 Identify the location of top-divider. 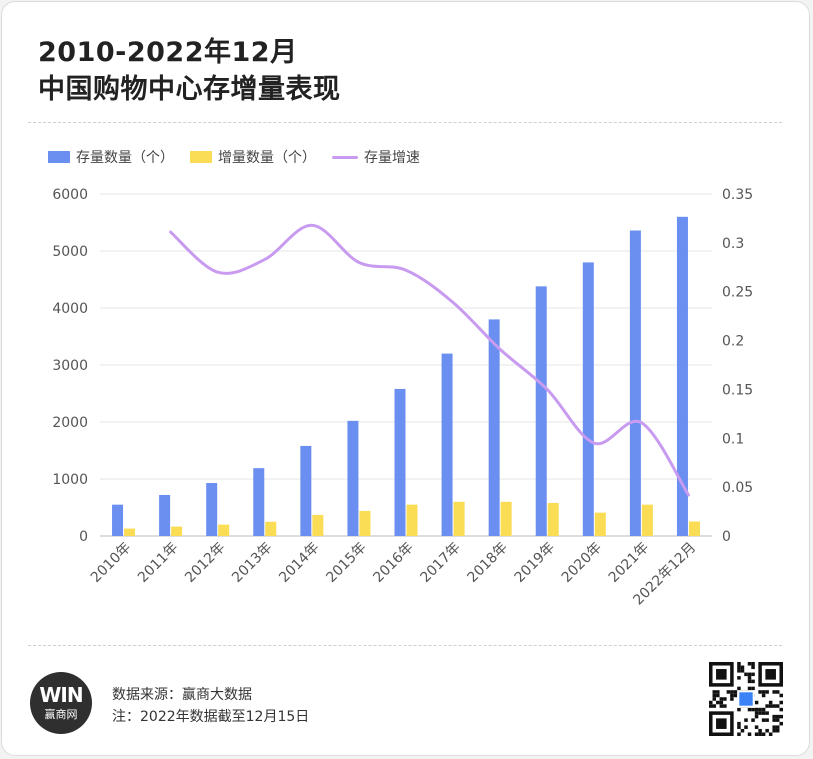
(405, 122).